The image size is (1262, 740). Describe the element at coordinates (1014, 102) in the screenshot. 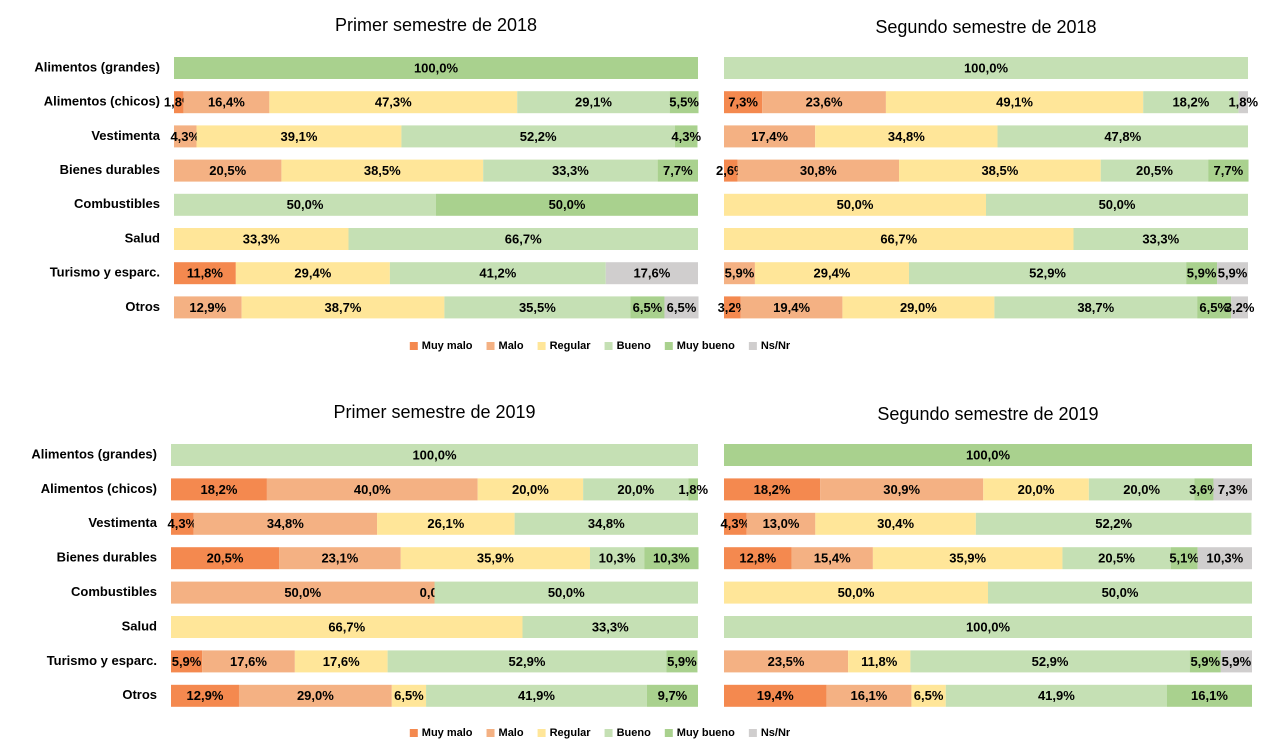

I see `data-label: 49,1%` at that location.